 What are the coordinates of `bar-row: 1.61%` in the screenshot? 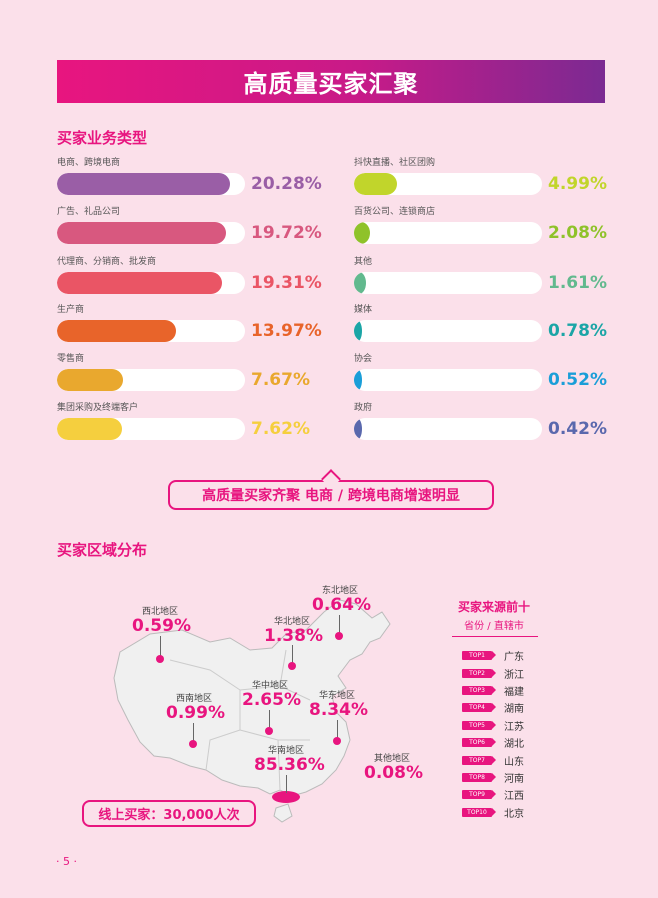 It's located at (484, 283).